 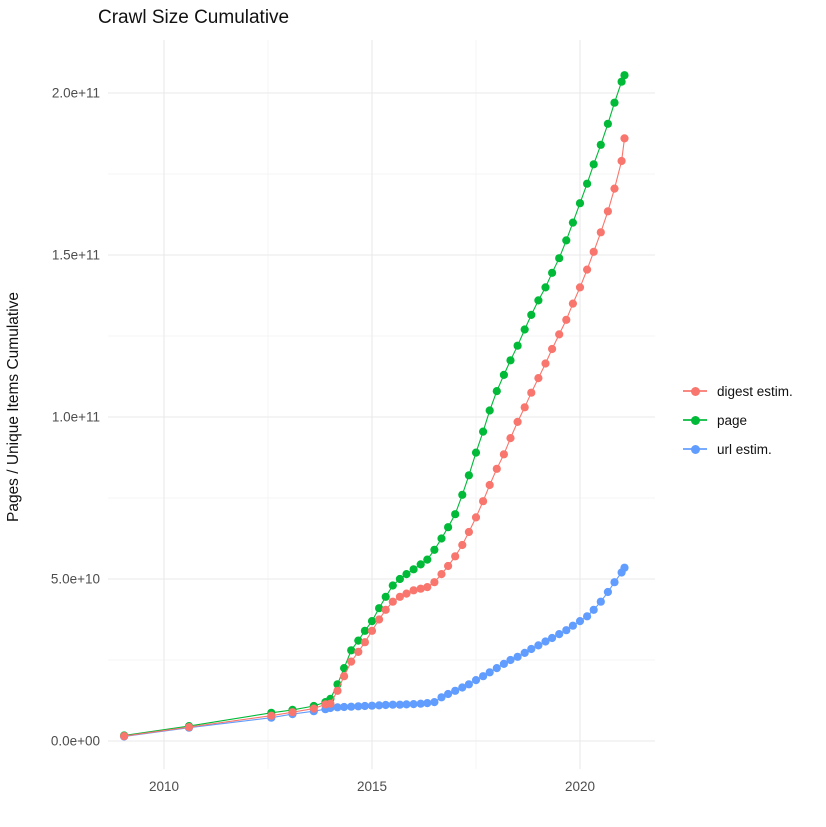 I want to click on y-tick-label: 1.5e+11, so click(x=76, y=255).